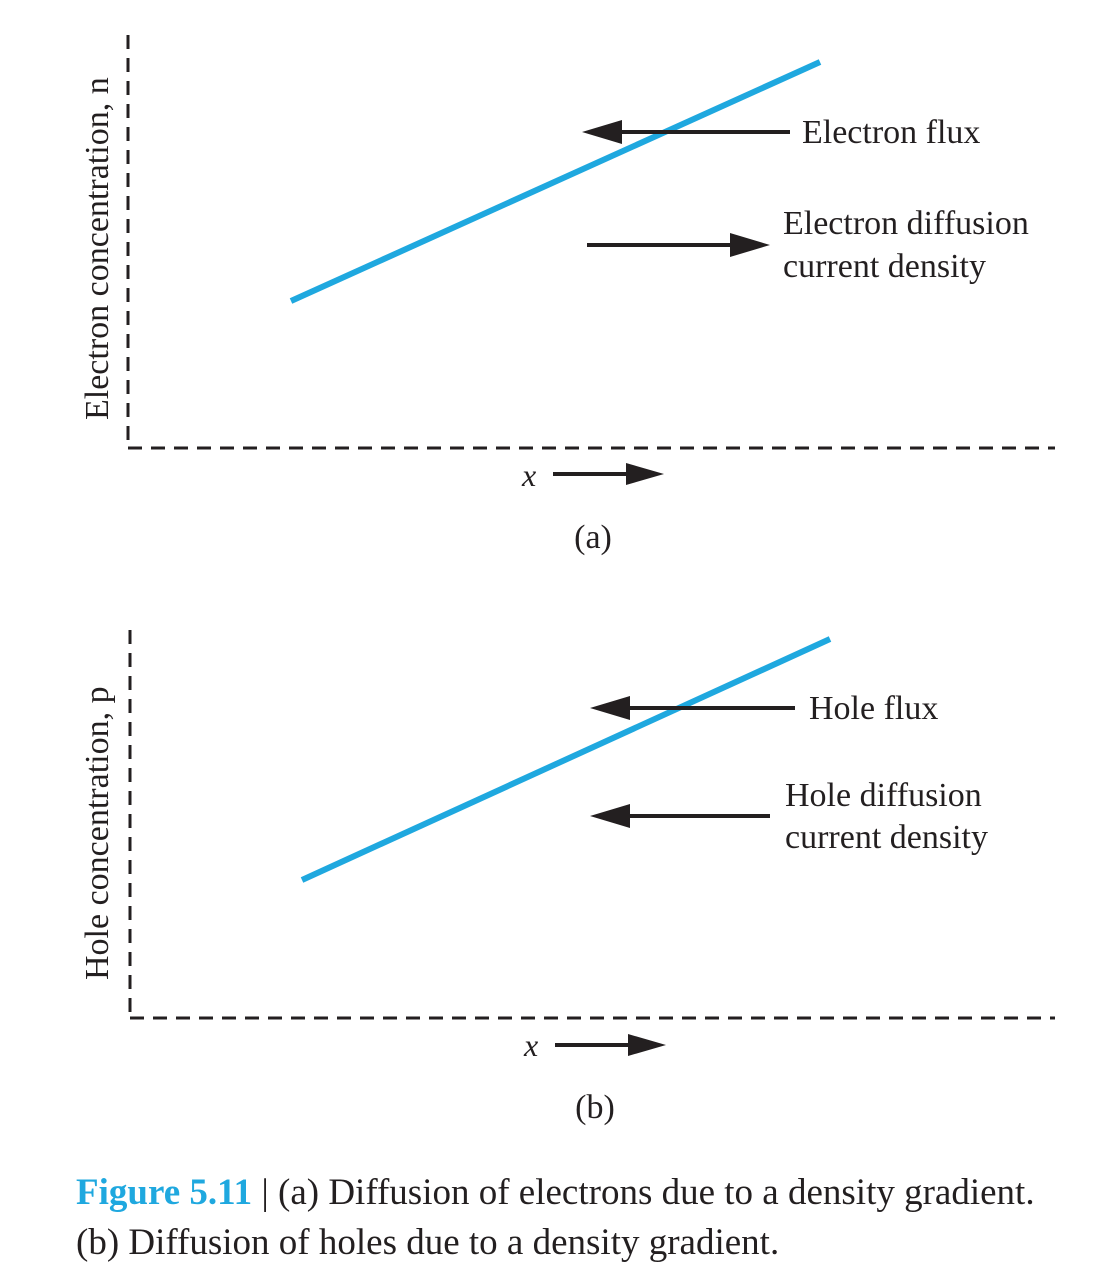  I want to click on current-label-b-line1: Hole diffusion, so click(883, 795).